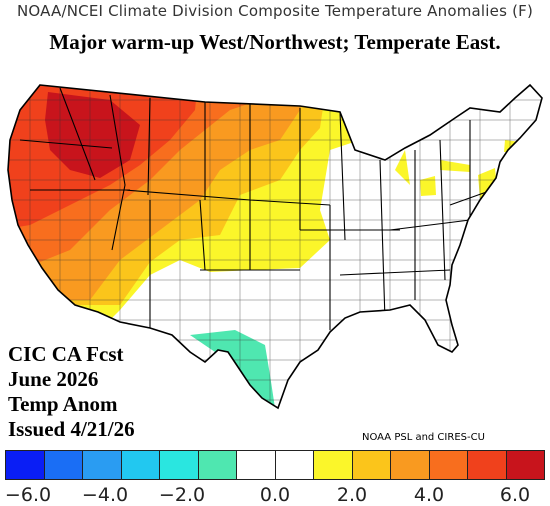  I want to click on colorbar-tick: 0.0, so click(275, 495).